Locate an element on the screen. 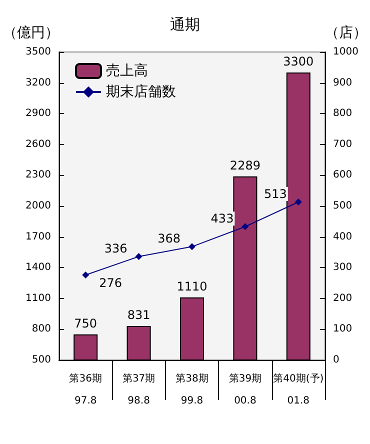 This screenshot has width=370, height=444. data-label: 750 is located at coordinates (86, 323).